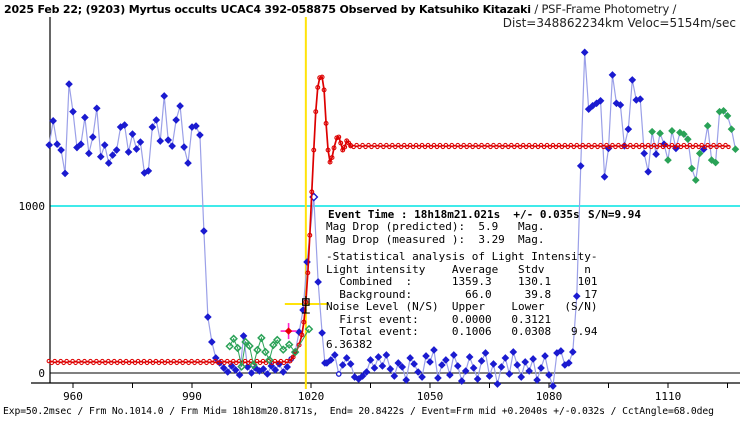 The image size is (740, 425). I want to click on x-tick-label: 960, so click(73, 396).